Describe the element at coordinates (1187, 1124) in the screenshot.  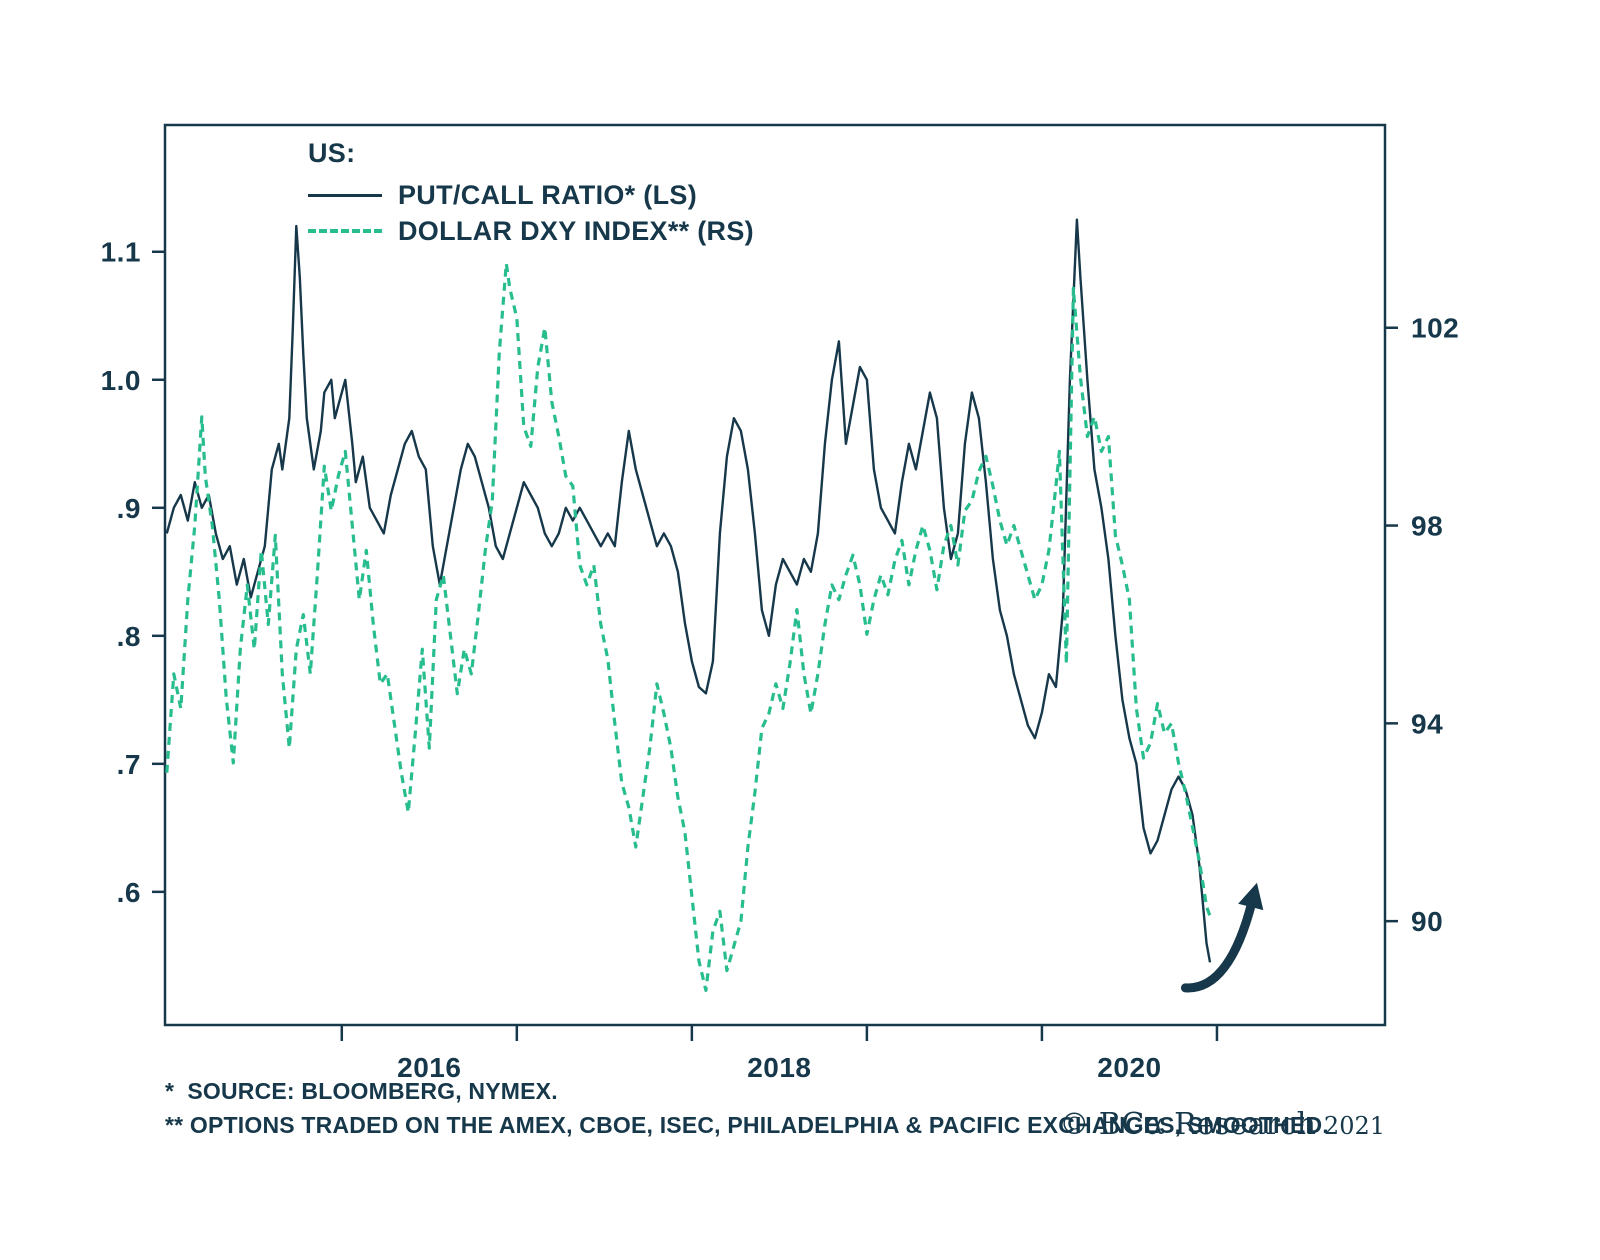
I see `bca-logo-text: © BCα Research` at that location.